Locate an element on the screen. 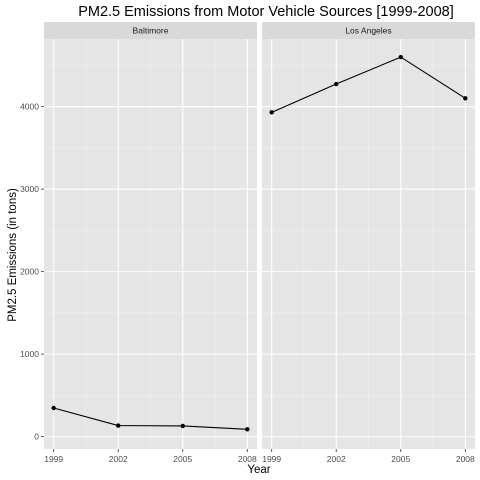 This screenshot has width=480, height=480. y-tick-label: 0 is located at coordinates (36, 437).